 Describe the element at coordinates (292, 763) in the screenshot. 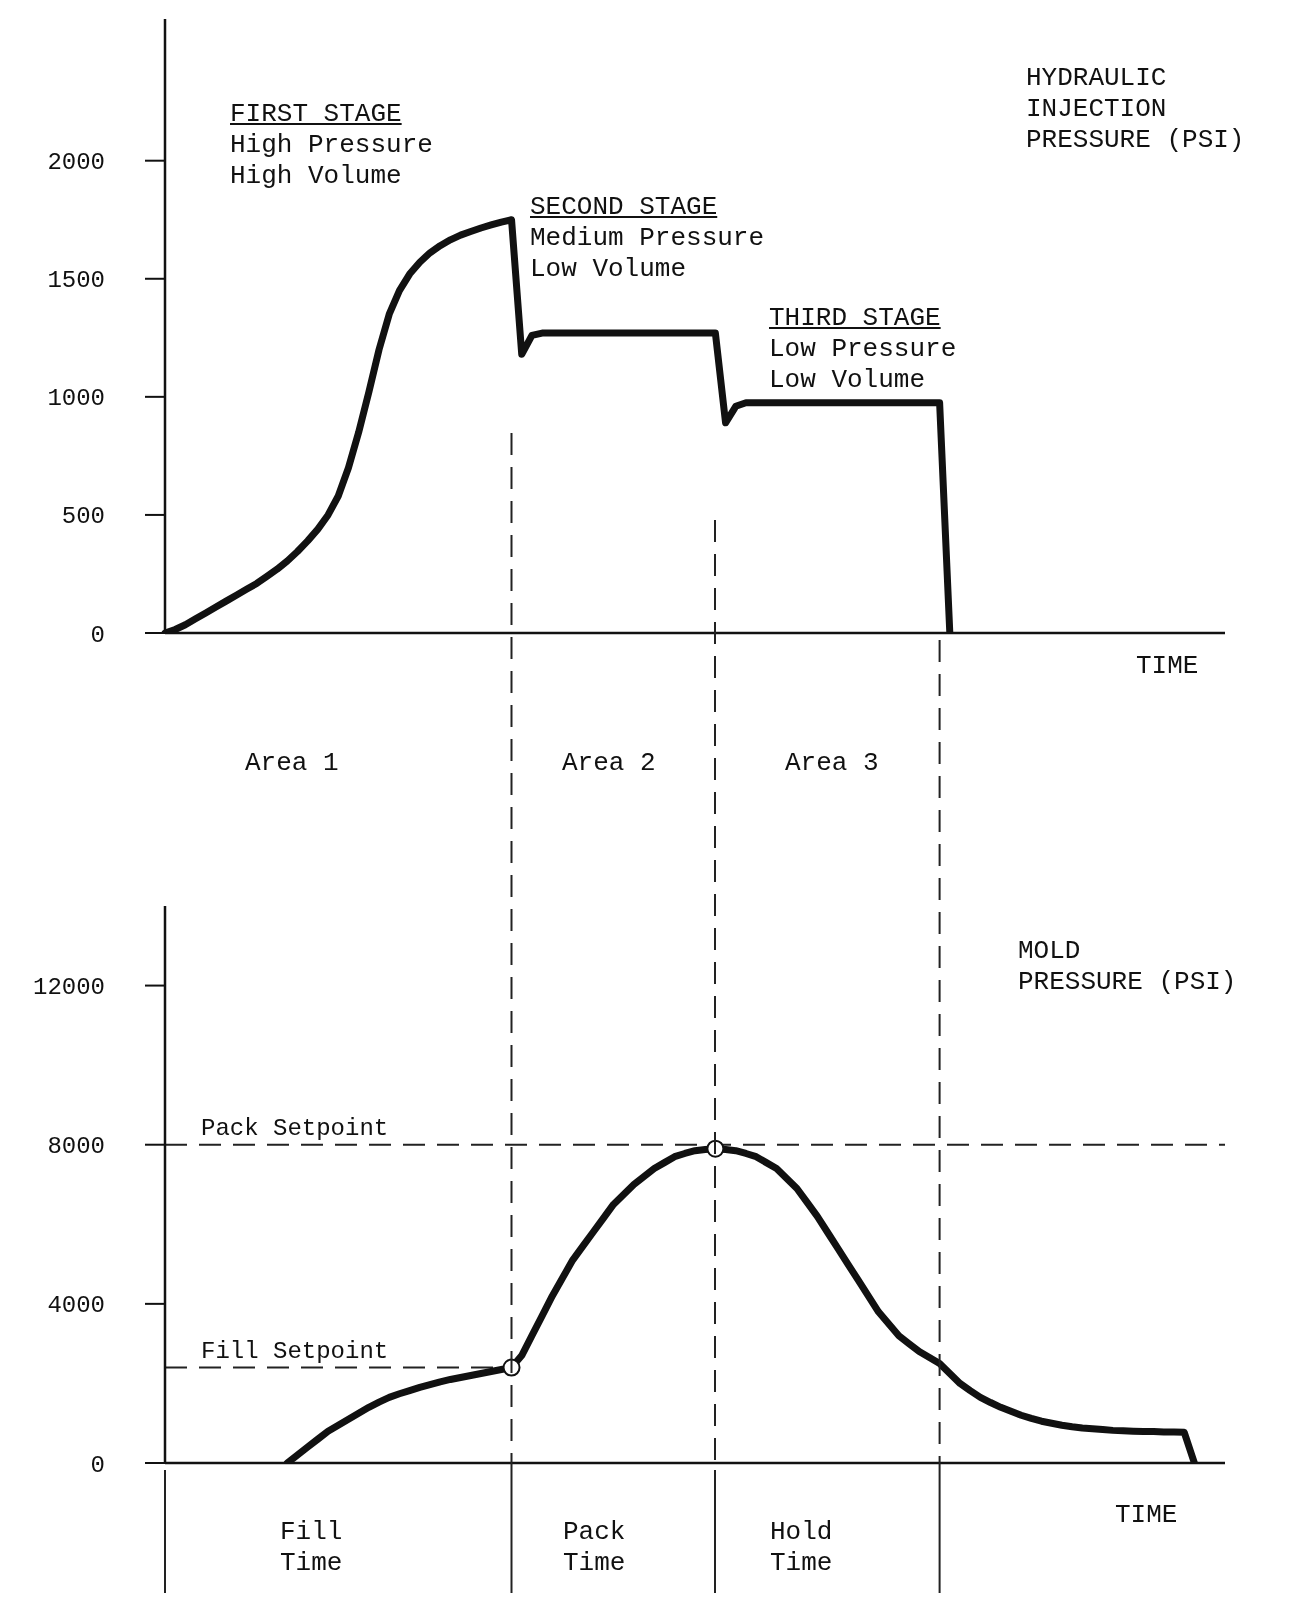

I see `text: Area 1` at that location.